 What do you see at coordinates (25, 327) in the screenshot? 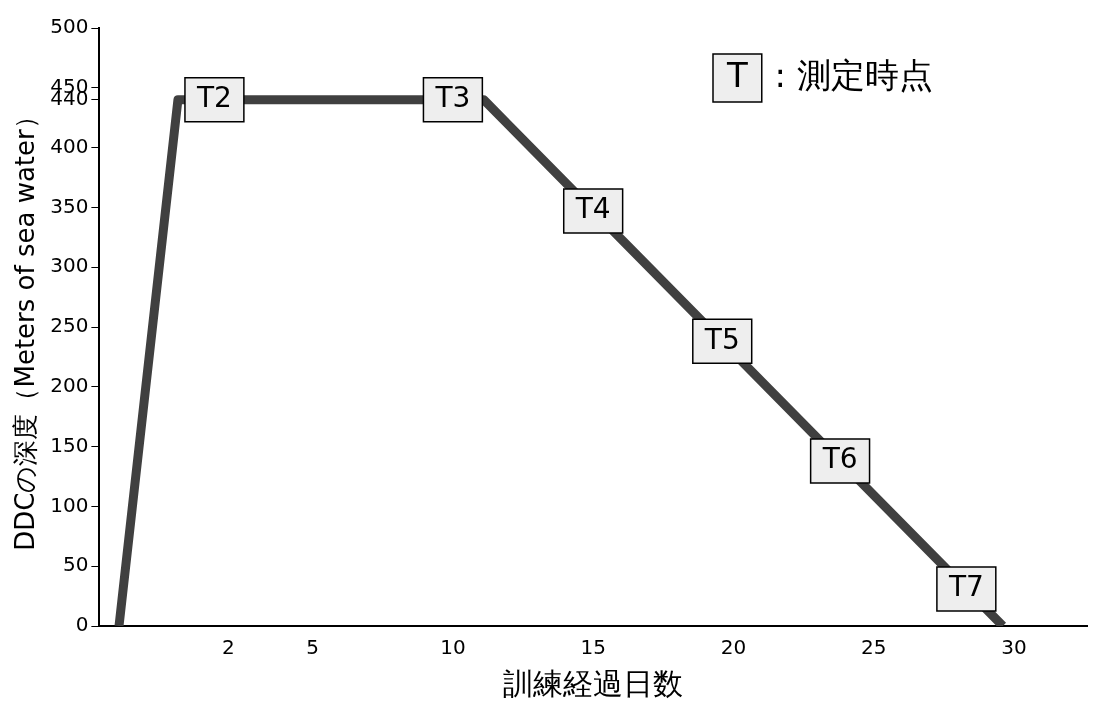
I see `y-axis-title: DDCの深度（Meters of sea water）` at bounding box center [25, 327].